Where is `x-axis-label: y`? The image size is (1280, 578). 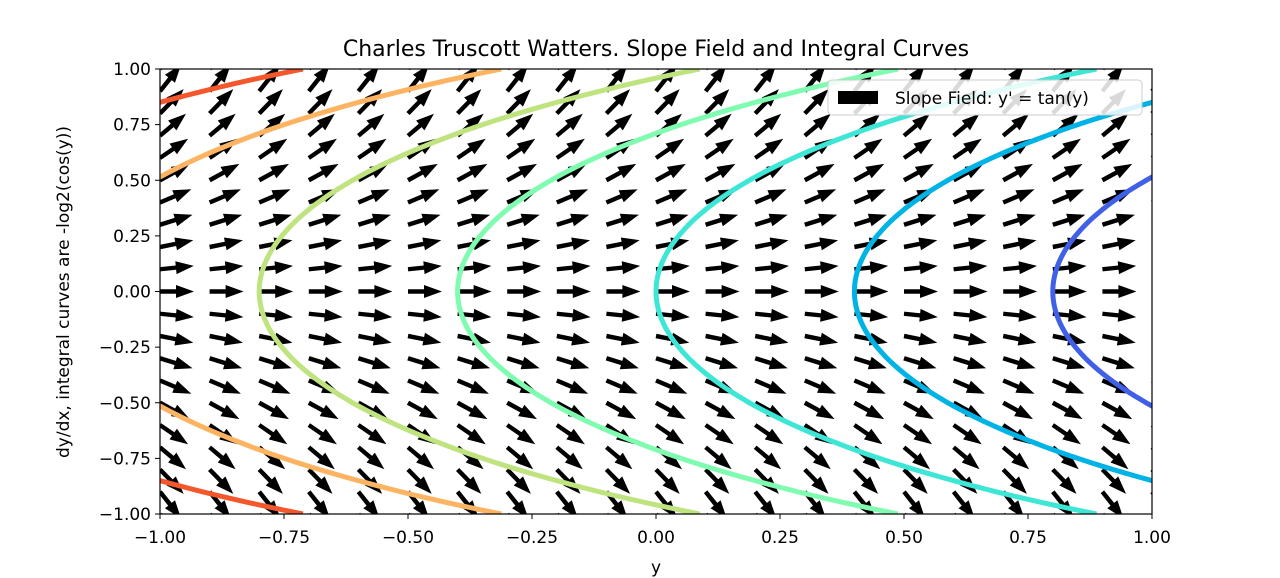 x-axis-label: y is located at coordinates (656, 568).